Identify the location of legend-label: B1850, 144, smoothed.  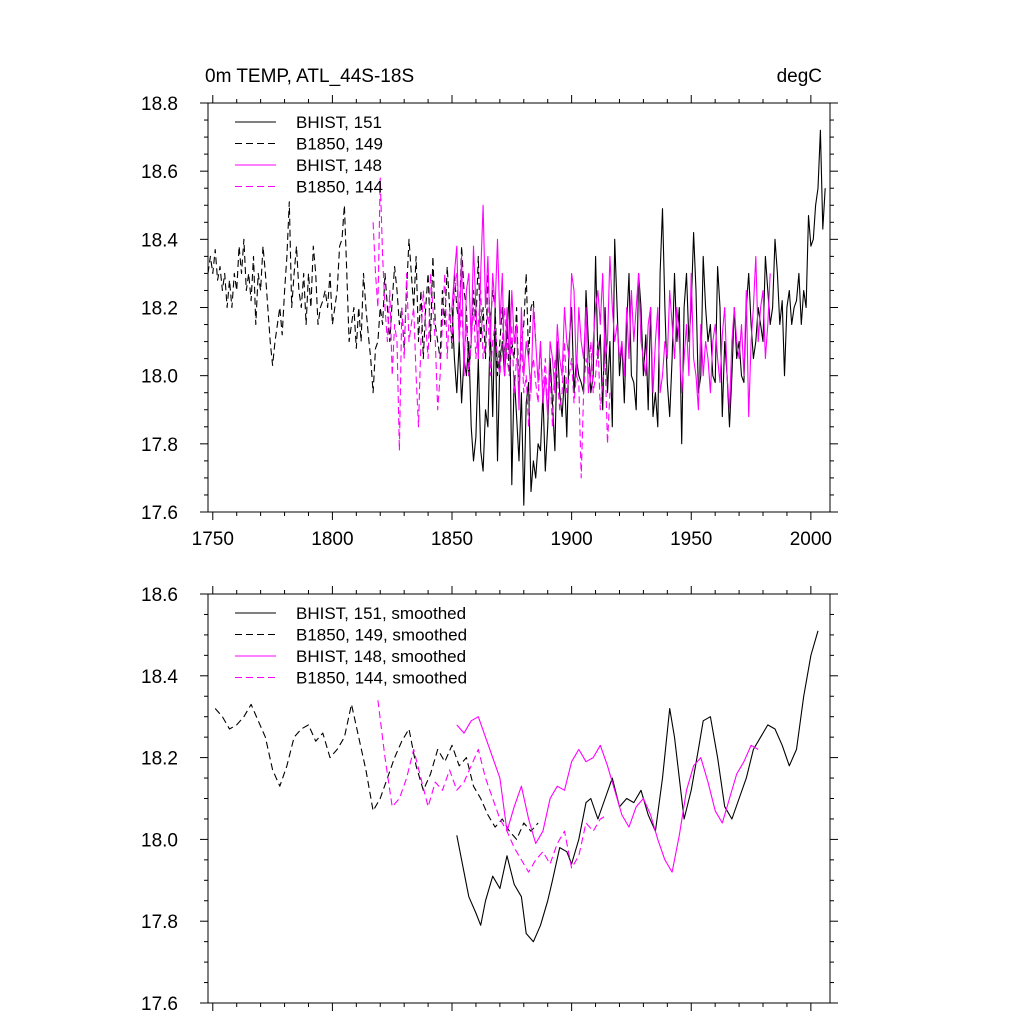
(381, 678).